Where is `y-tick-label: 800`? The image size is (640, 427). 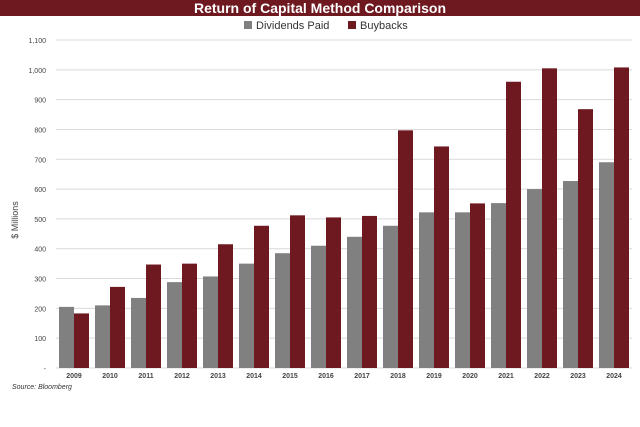 y-tick-label: 800 is located at coordinates (40, 130).